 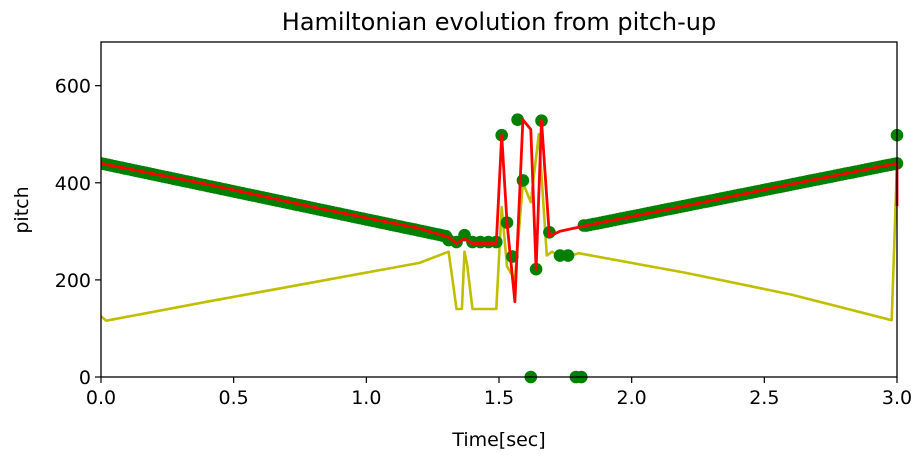 What do you see at coordinates (498, 440) in the screenshot?
I see `x-axis-label: Time[sec]` at bounding box center [498, 440].